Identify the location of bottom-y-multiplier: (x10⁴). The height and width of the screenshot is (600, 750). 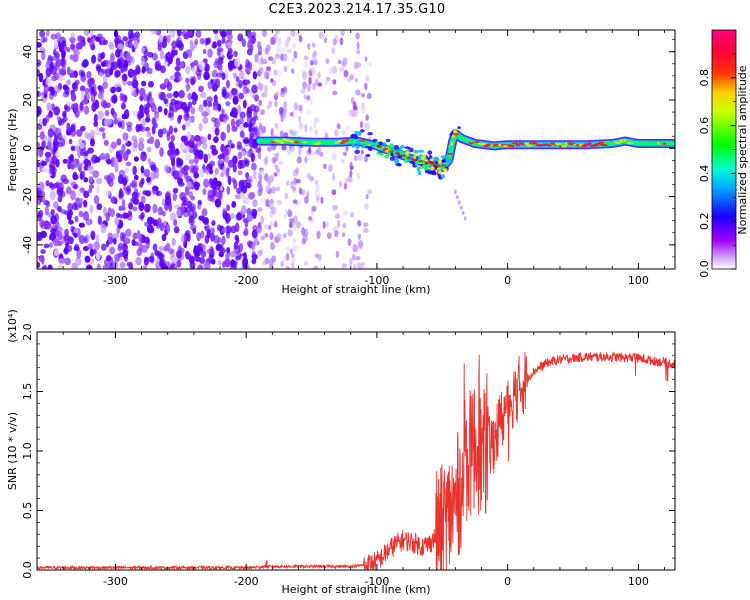
(12, 326).